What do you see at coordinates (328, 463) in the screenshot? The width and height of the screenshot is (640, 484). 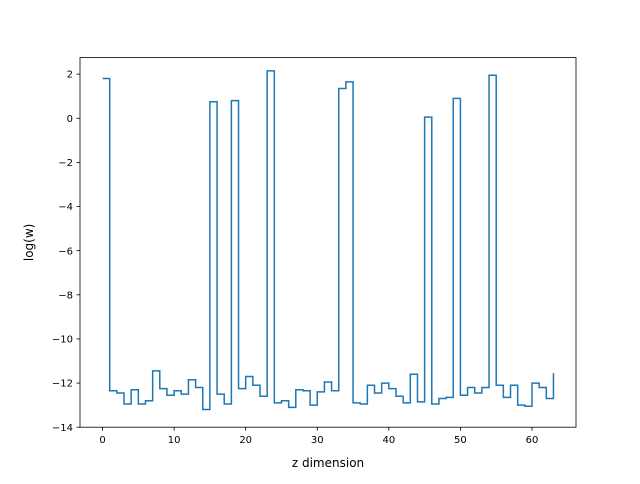 I see `x-axis-label: z dimension` at bounding box center [328, 463].